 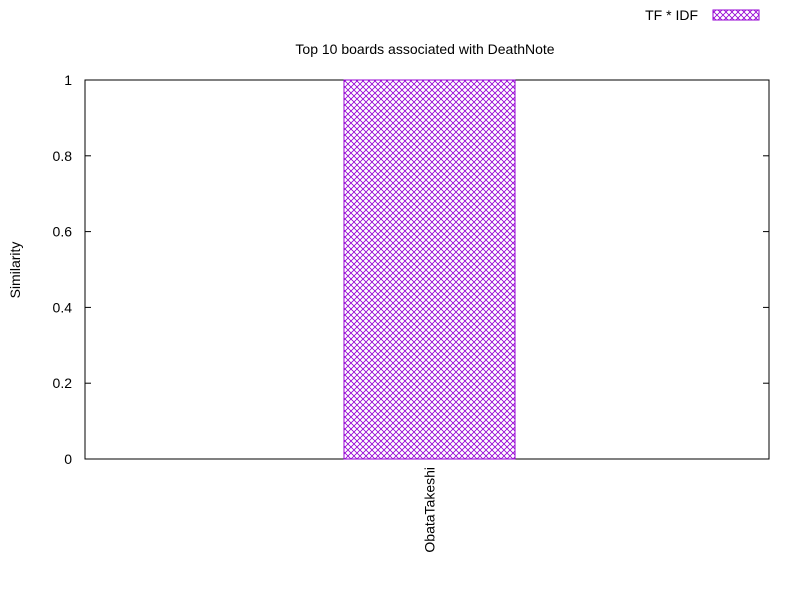 I want to click on bar-obatatakeshi, so click(x=429, y=269).